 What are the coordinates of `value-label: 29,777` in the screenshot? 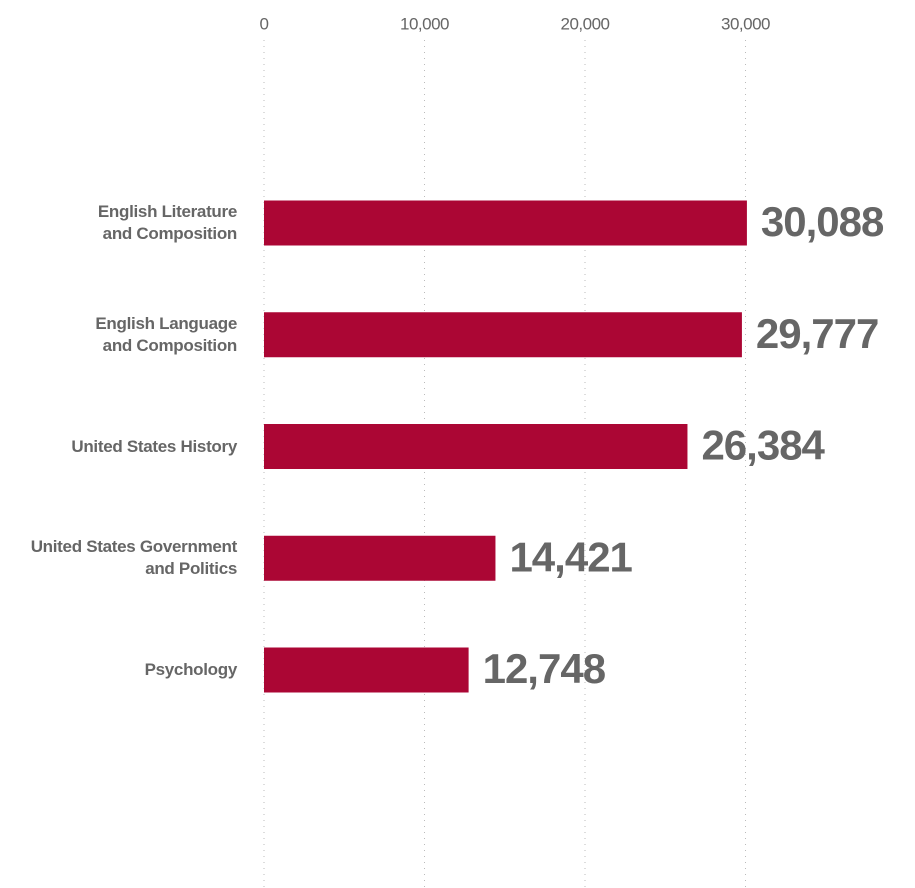 It's located at (817, 333).